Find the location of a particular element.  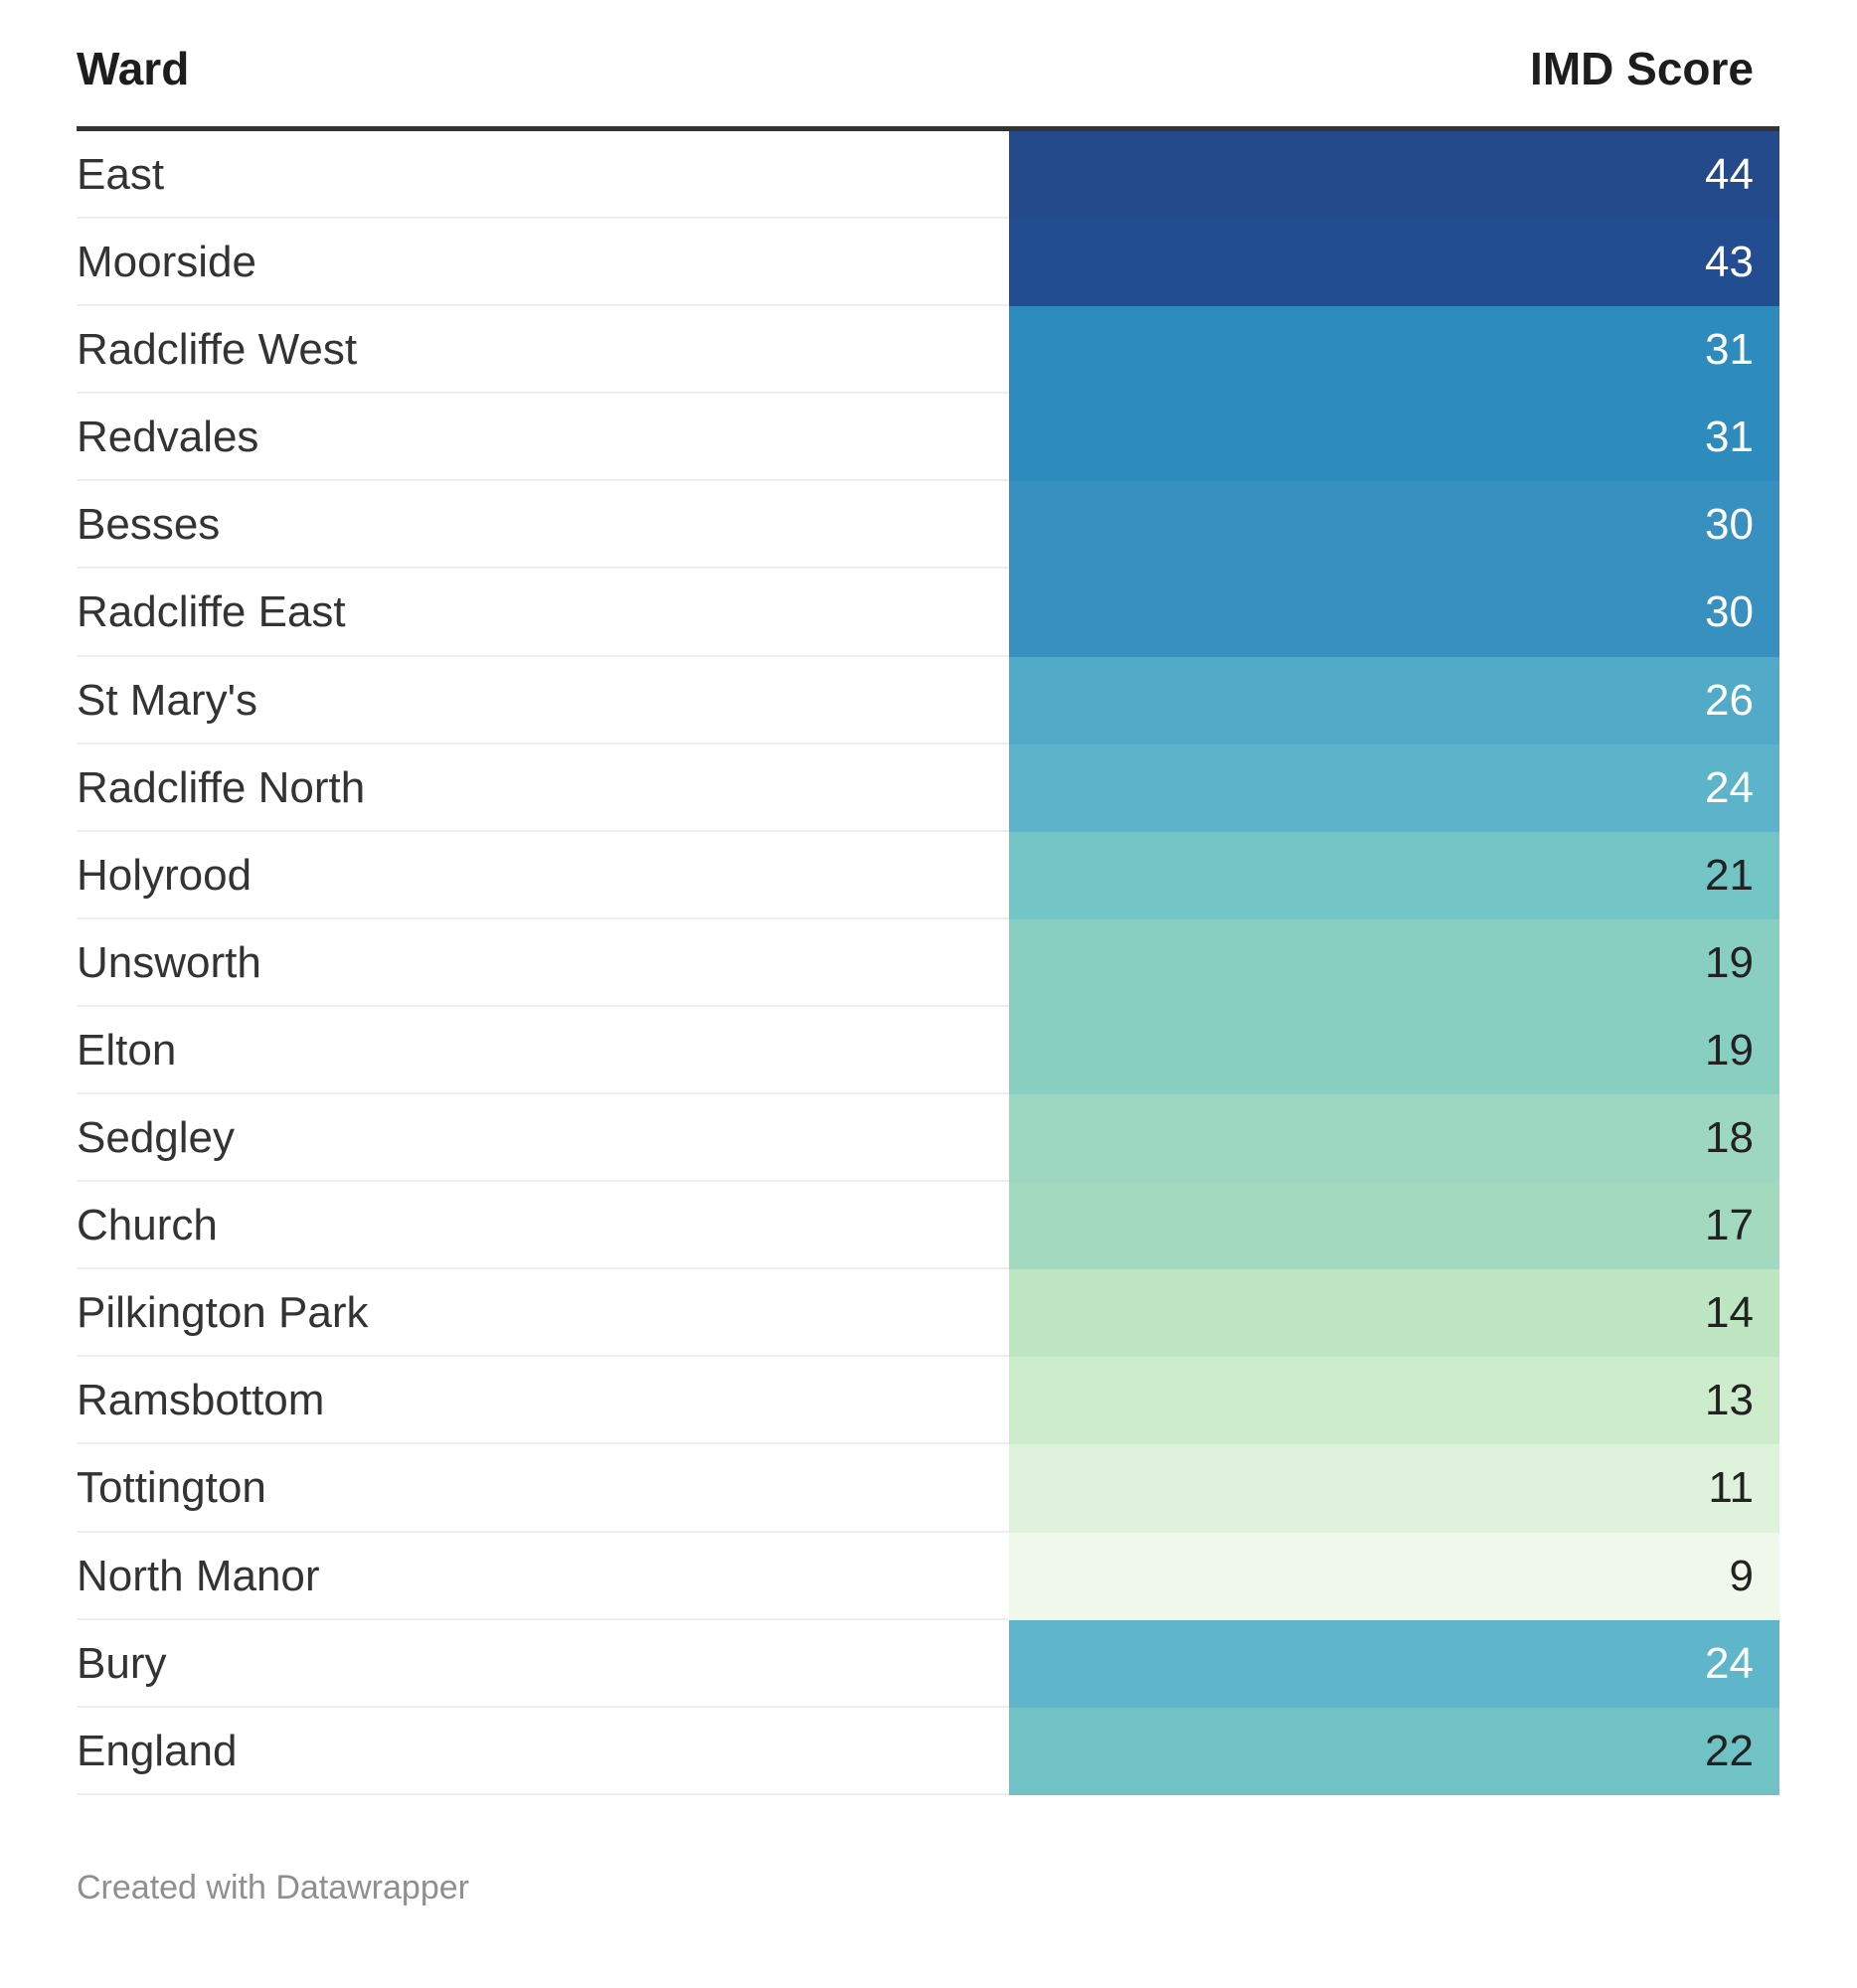

table-row: Church 17 is located at coordinates (928, 1226).